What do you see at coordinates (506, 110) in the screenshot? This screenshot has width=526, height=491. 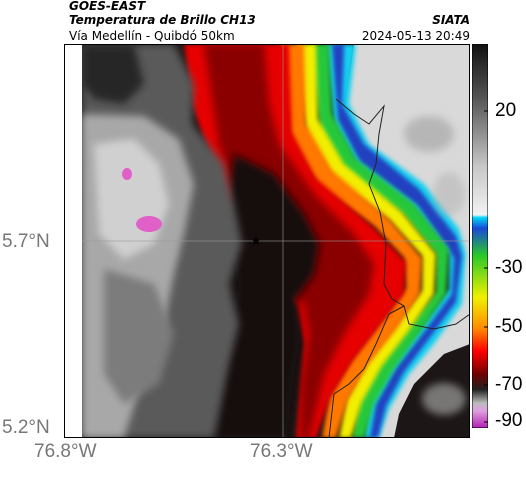 I see `colorbar-tick-20: 20` at bounding box center [506, 110].